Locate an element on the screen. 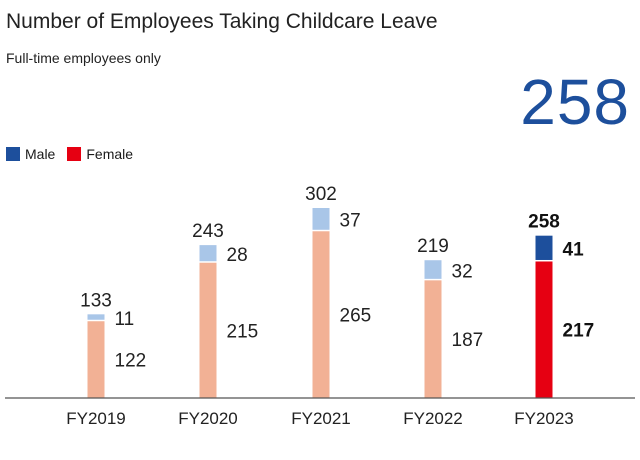  male-label-fy2021: 37 is located at coordinates (350, 221).